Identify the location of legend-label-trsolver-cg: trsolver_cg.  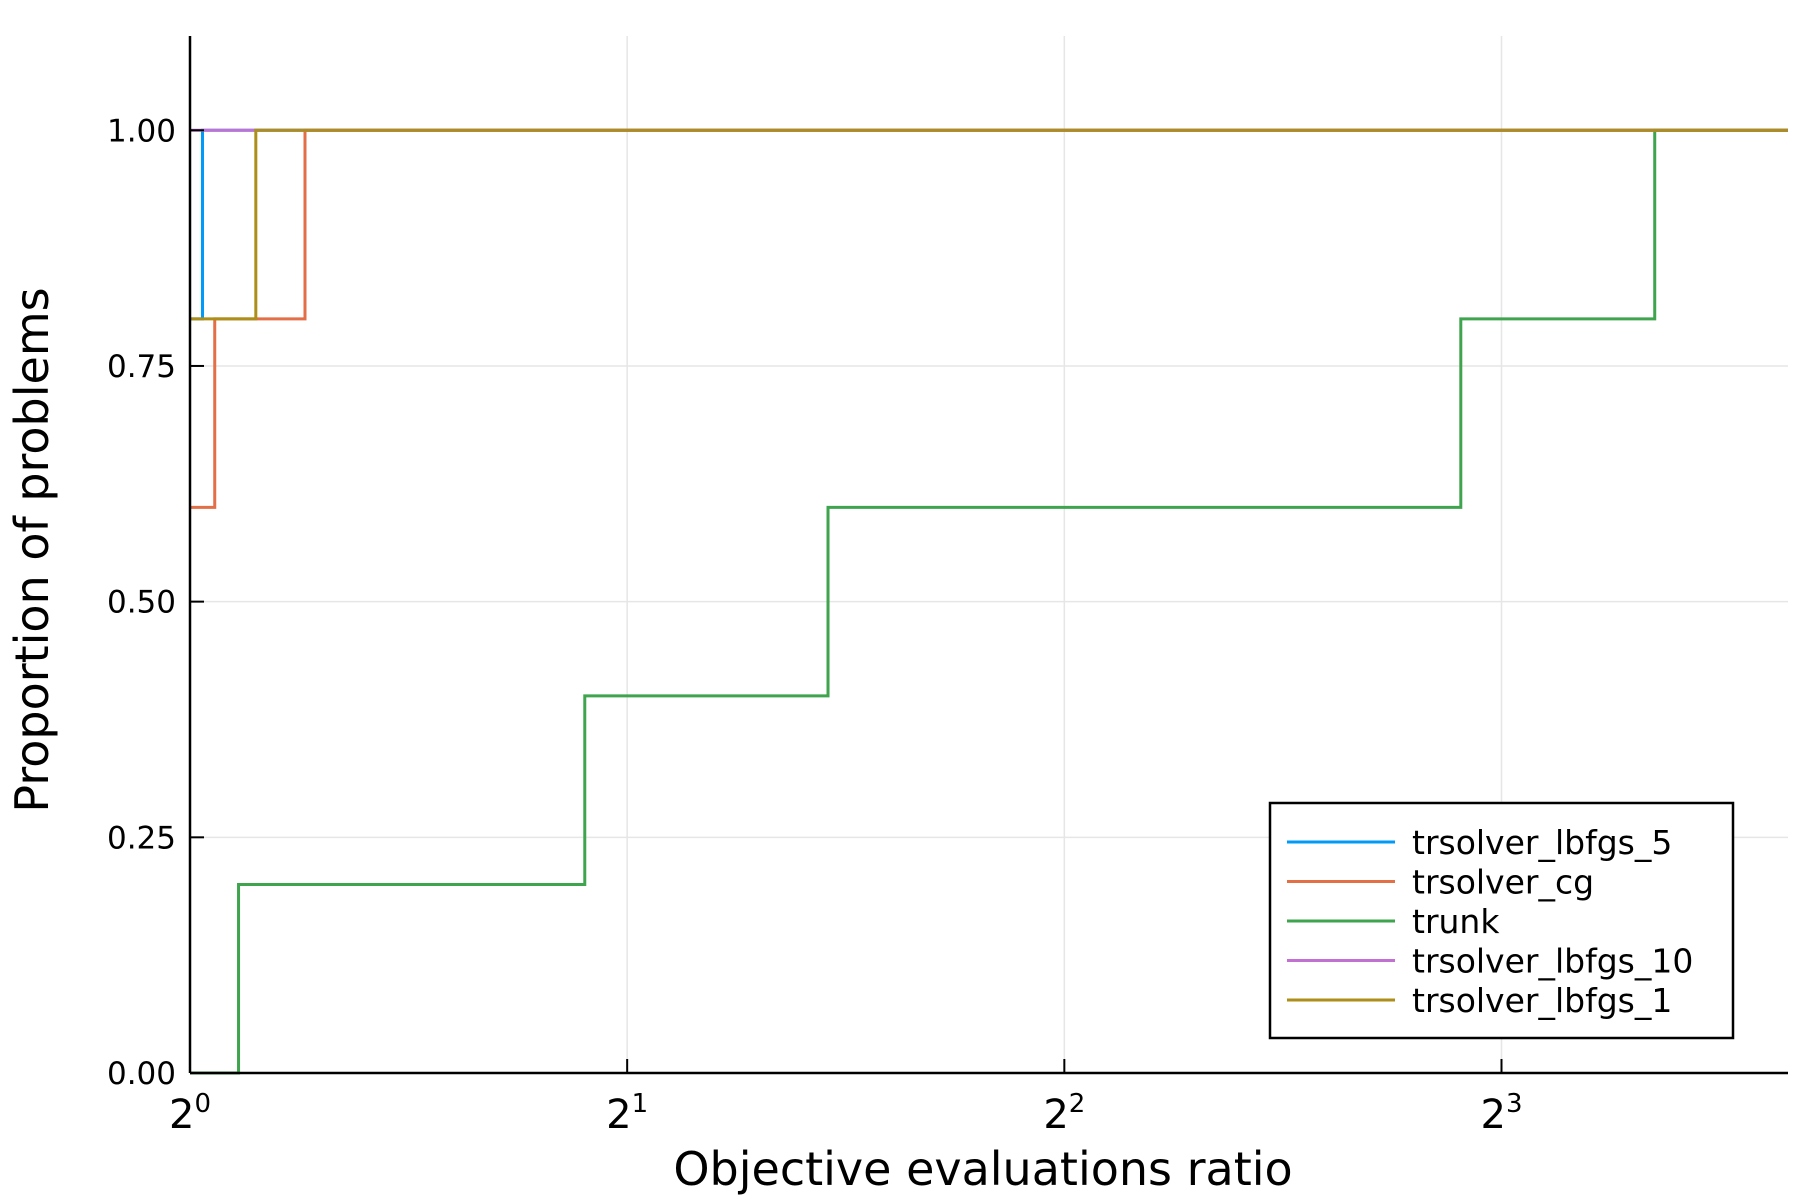
(1503, 882).